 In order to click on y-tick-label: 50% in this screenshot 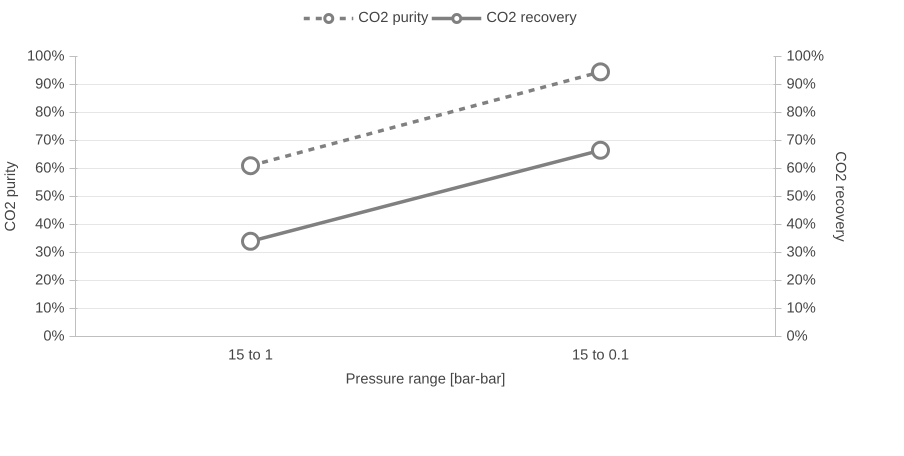, I will do `click(50, 196)`.